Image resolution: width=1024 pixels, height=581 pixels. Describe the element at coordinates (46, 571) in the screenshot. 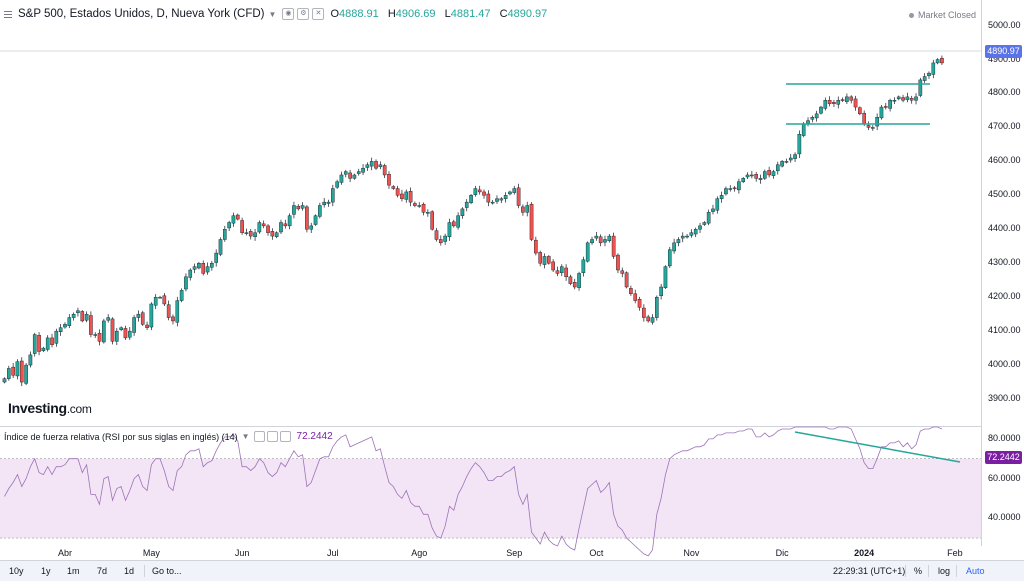

I see `range-1y-button: 1y` at that location.